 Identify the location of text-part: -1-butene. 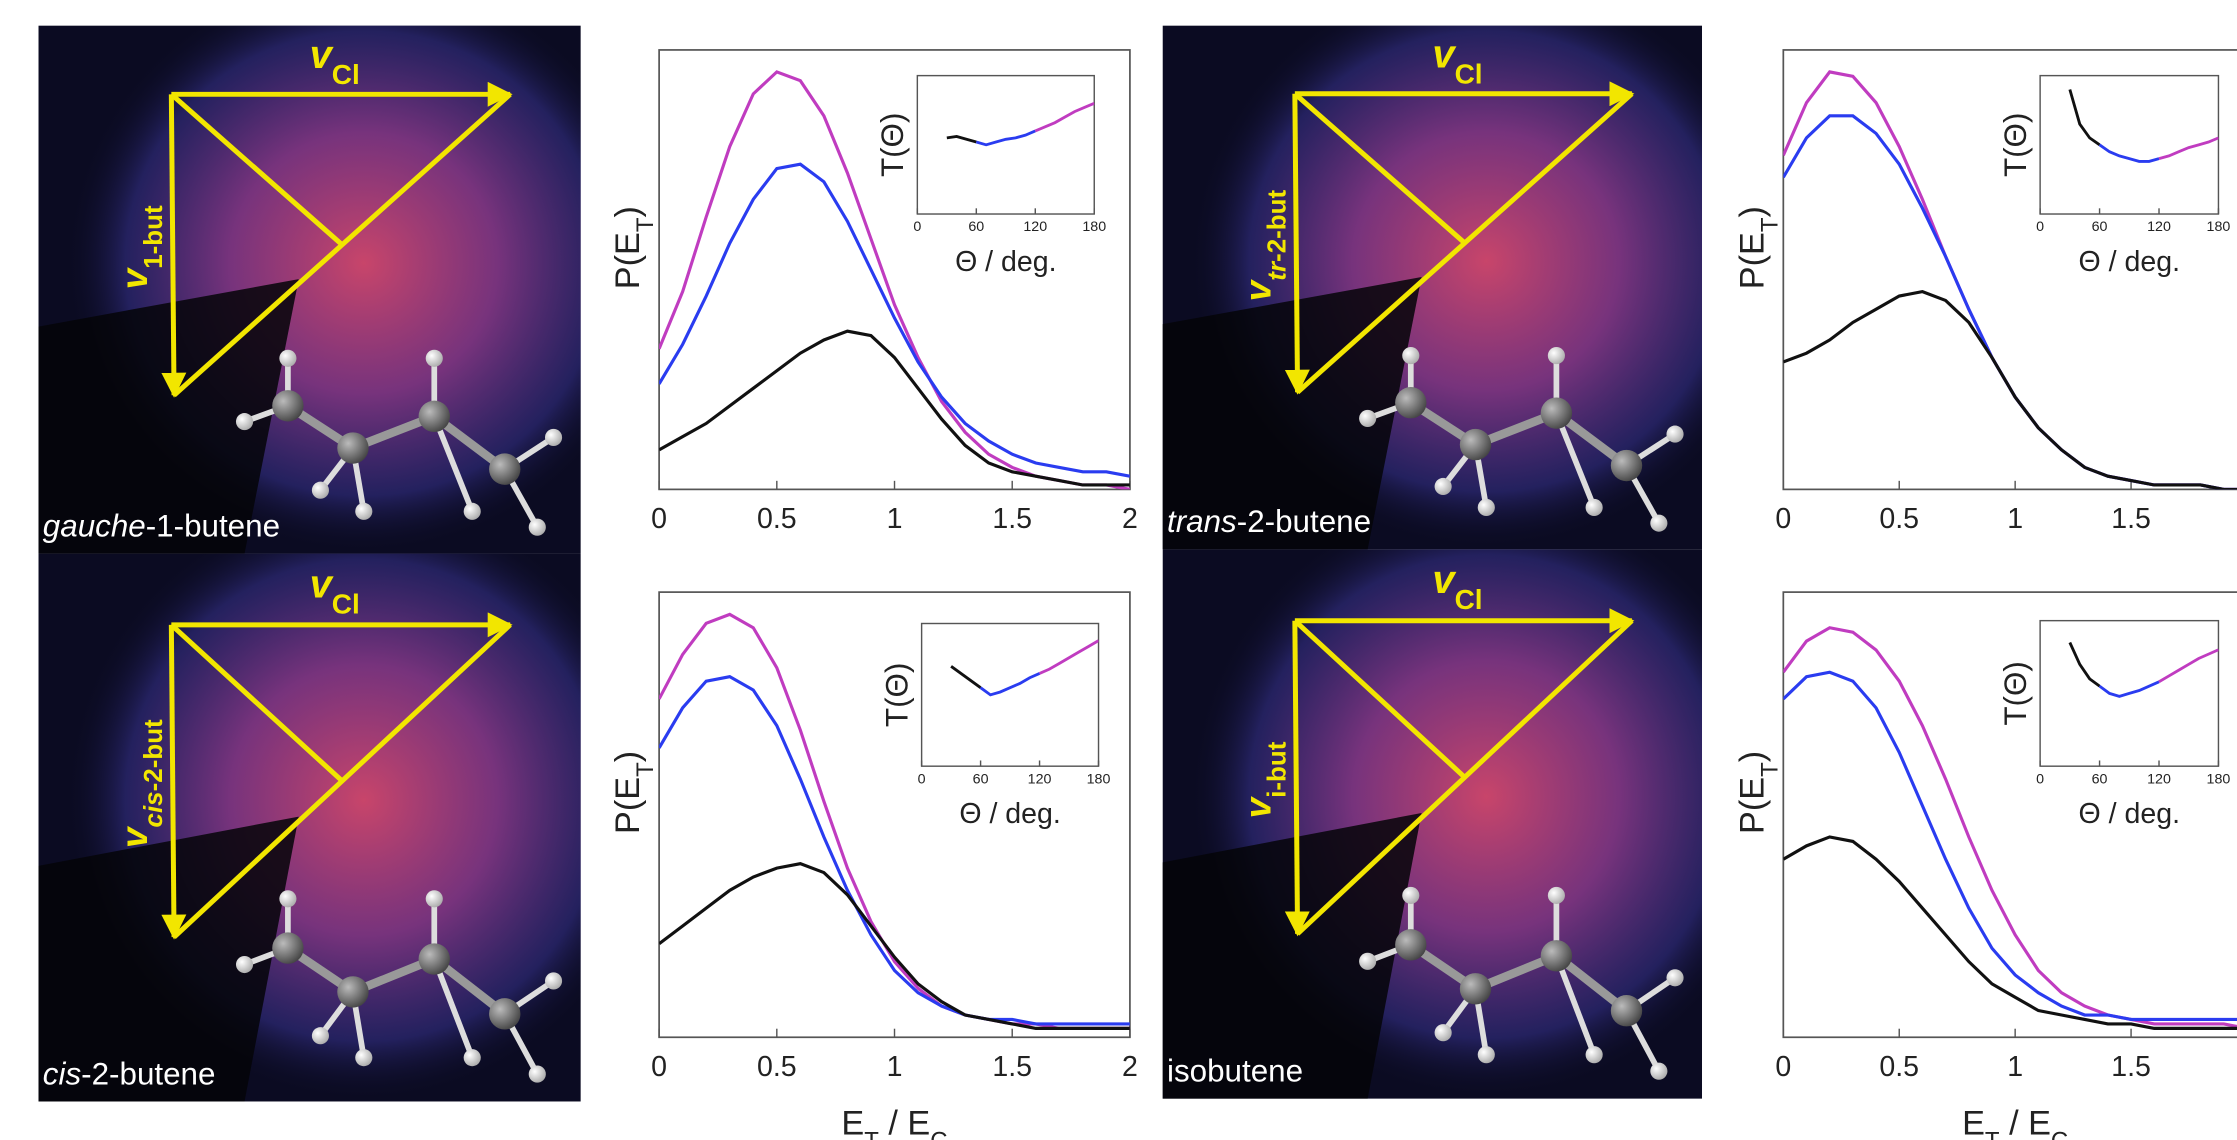
(213, 525).